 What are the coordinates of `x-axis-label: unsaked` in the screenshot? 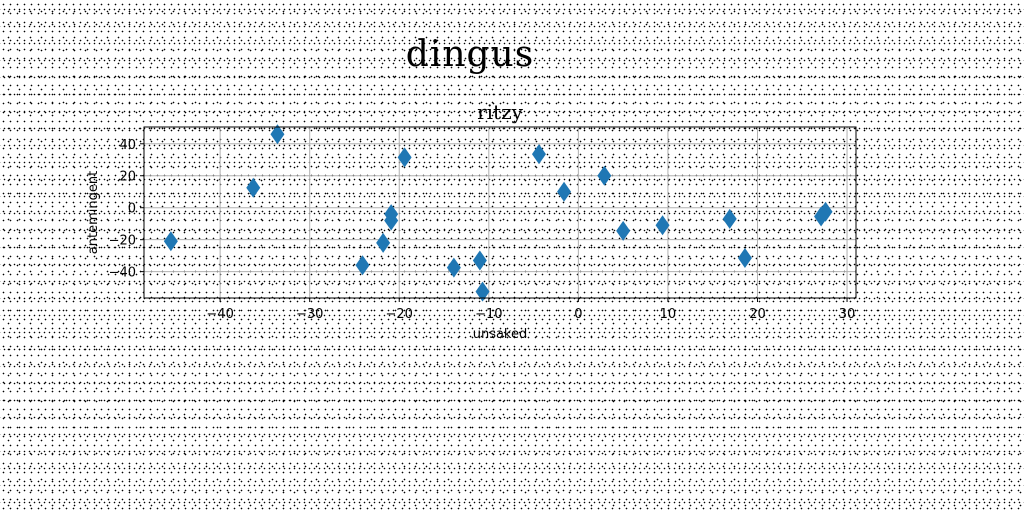 It's located at (500, 334).